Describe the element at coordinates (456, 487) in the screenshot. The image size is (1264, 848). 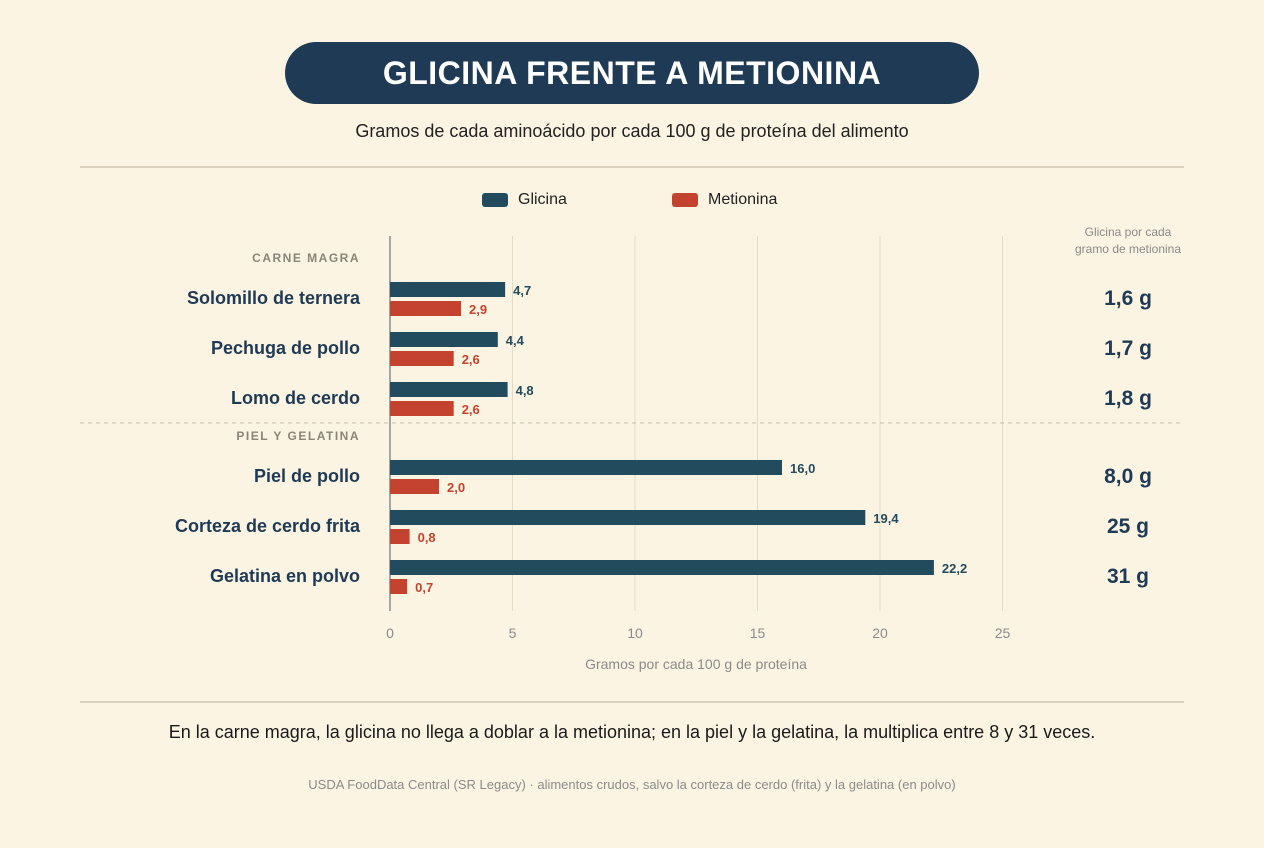
I see `data-label-methionine: 2,0` at that location.